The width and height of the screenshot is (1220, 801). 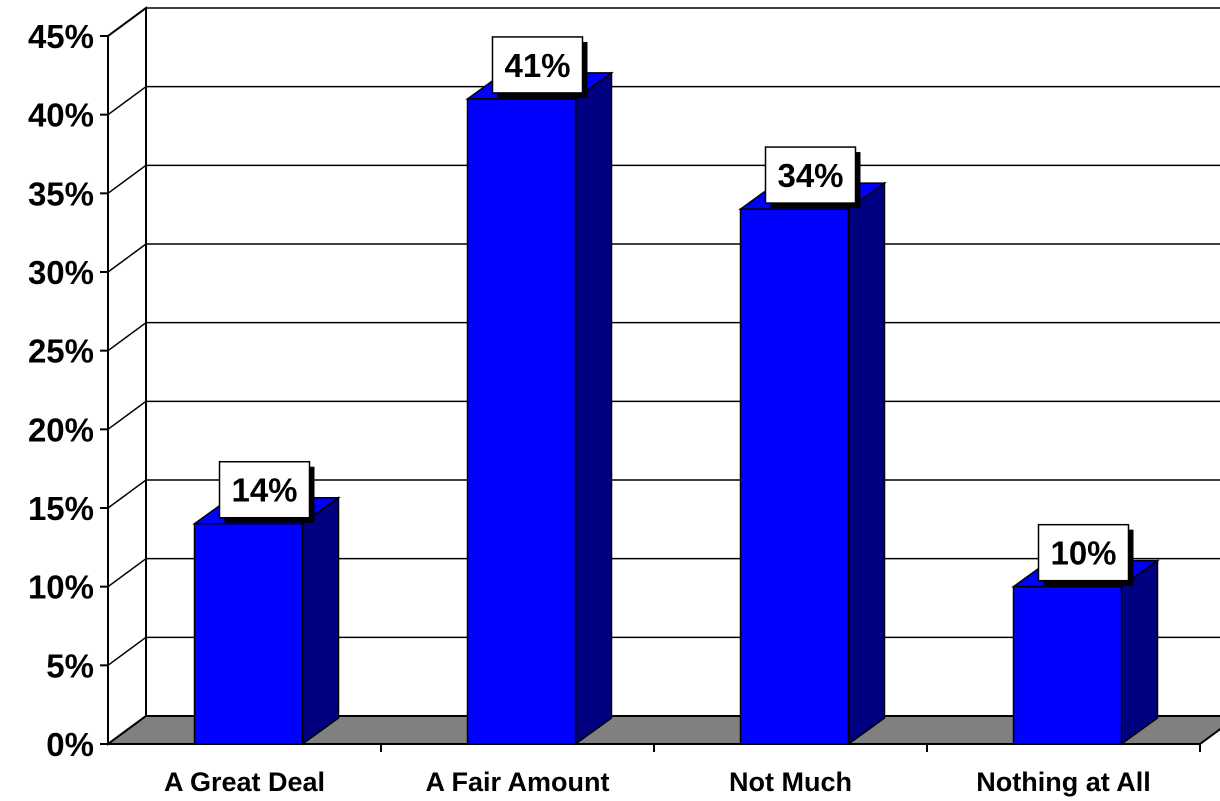 What do you see at coordinates (61, 429) in the screenshot?
I see `y-tick-label: 20%` at bounding box center [61, 429].